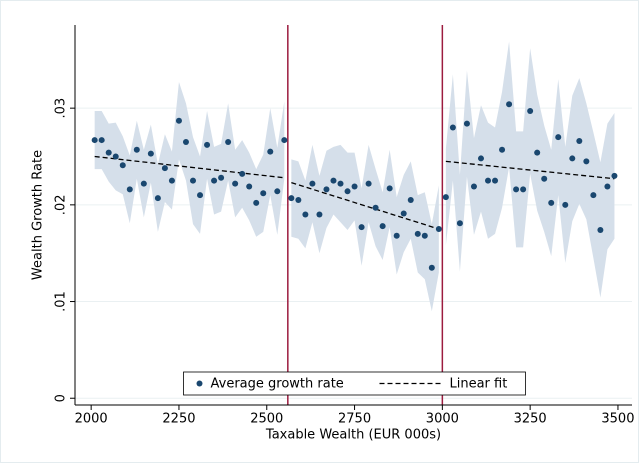 This screenshot has height=463, width=639. What do you see at coordinates (178, 419) in the screenshot?
I see `x-tick-label: 2250` at bounding box center [178, 419].